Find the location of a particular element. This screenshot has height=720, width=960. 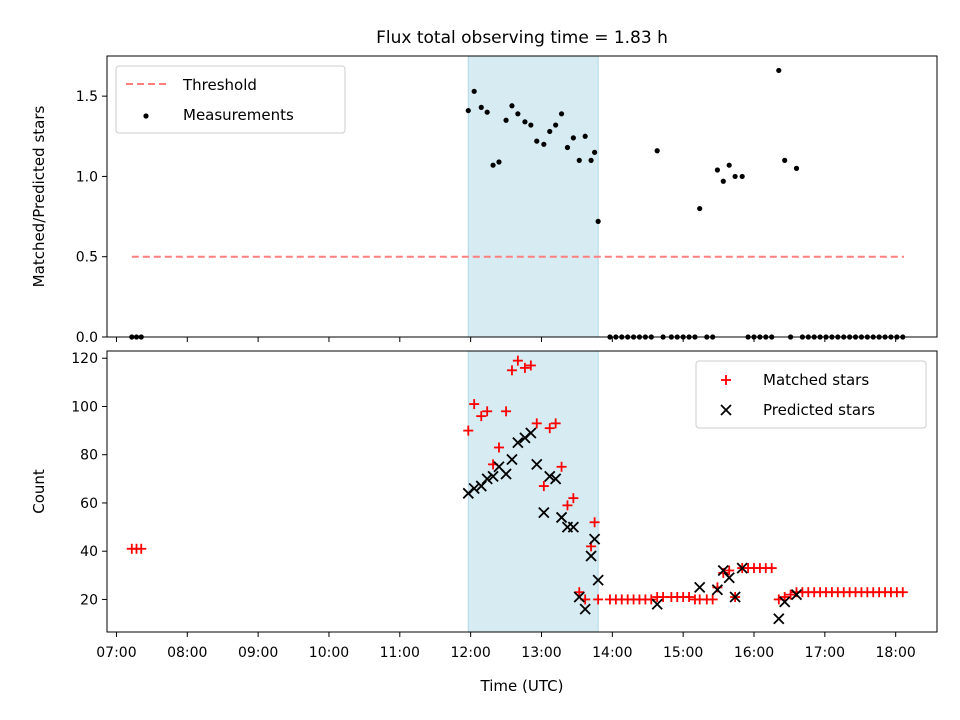

y-tick-label: 100 is located at coordinates (84, 407).